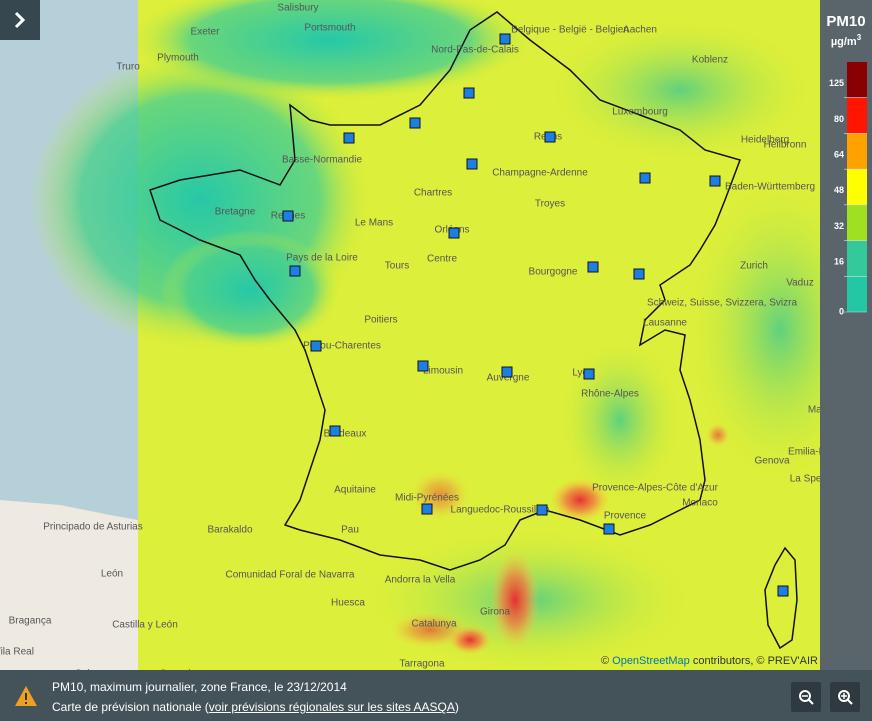 This screenshot has width=872, height=721. I want to click on place-label: Segovia, so click(178, 669).